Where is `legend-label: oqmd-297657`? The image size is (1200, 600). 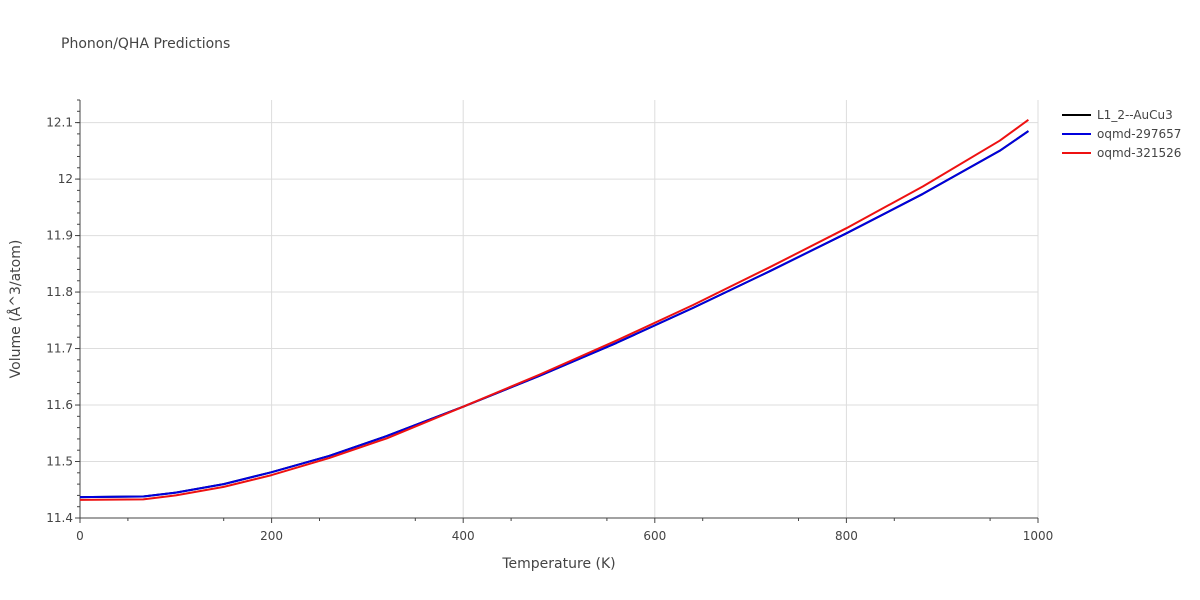
legend-label: oqmd-297657 is located at coordinates (1139, 134).